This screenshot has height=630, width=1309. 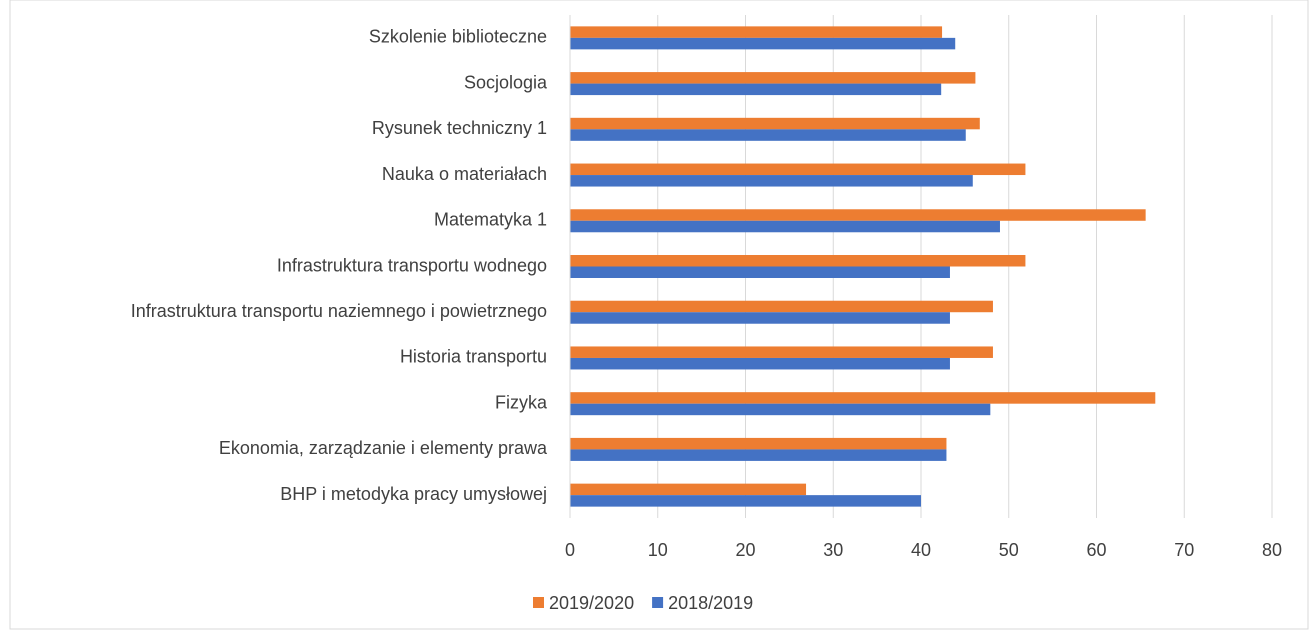 What do you see at coordinates (570, 550) in the screenshot?
I see `x-tick-label: 0` at bounding box center [570, 550].